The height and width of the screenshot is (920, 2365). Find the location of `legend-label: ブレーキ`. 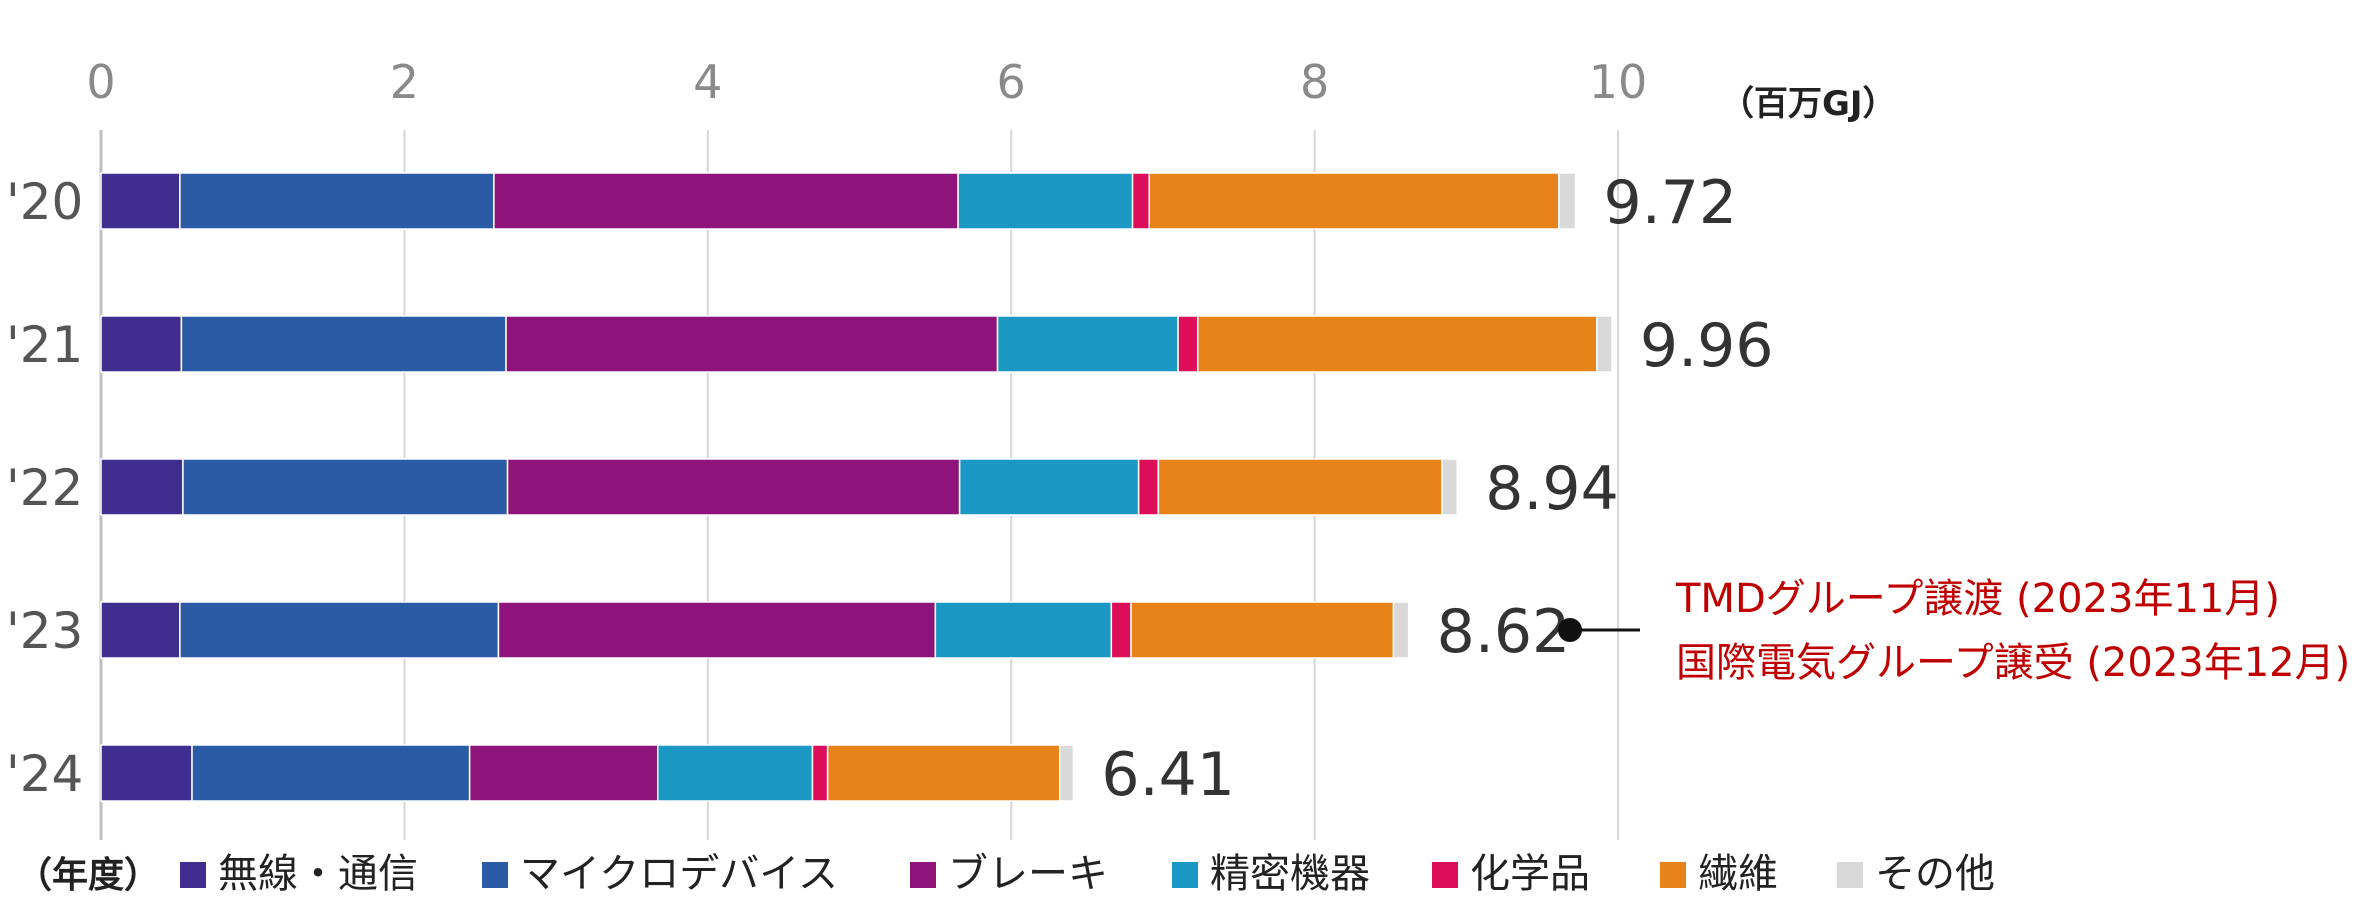

legend-label: ブレーキ is located at coordinates (1028, 874).